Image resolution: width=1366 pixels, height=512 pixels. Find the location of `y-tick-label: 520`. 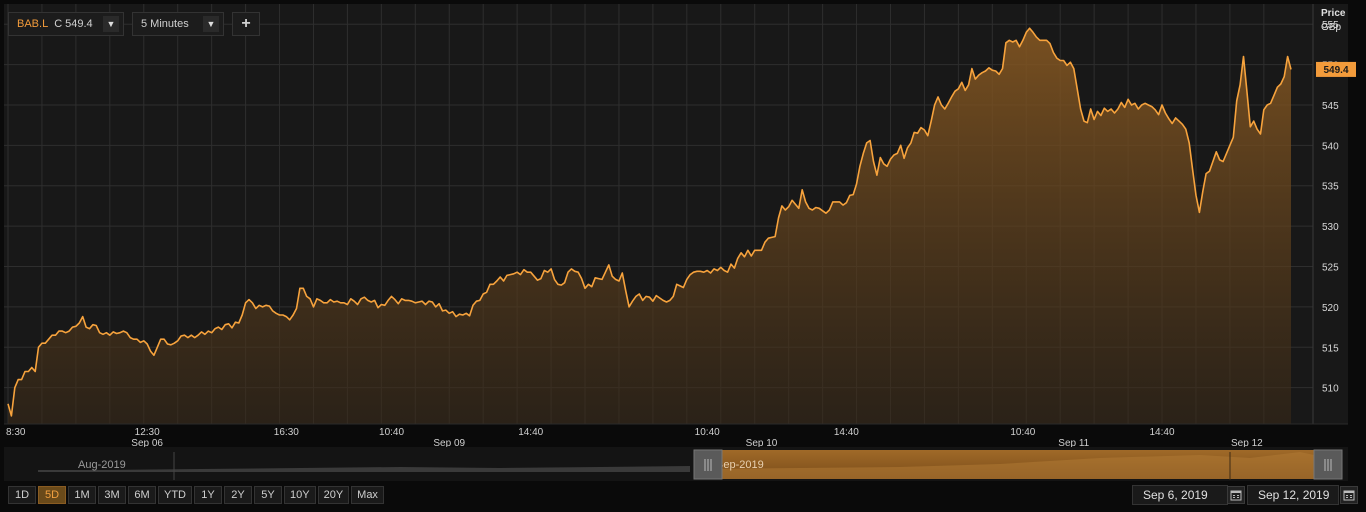

y-tick-label: 520 is located at coordinates (1330, 308).